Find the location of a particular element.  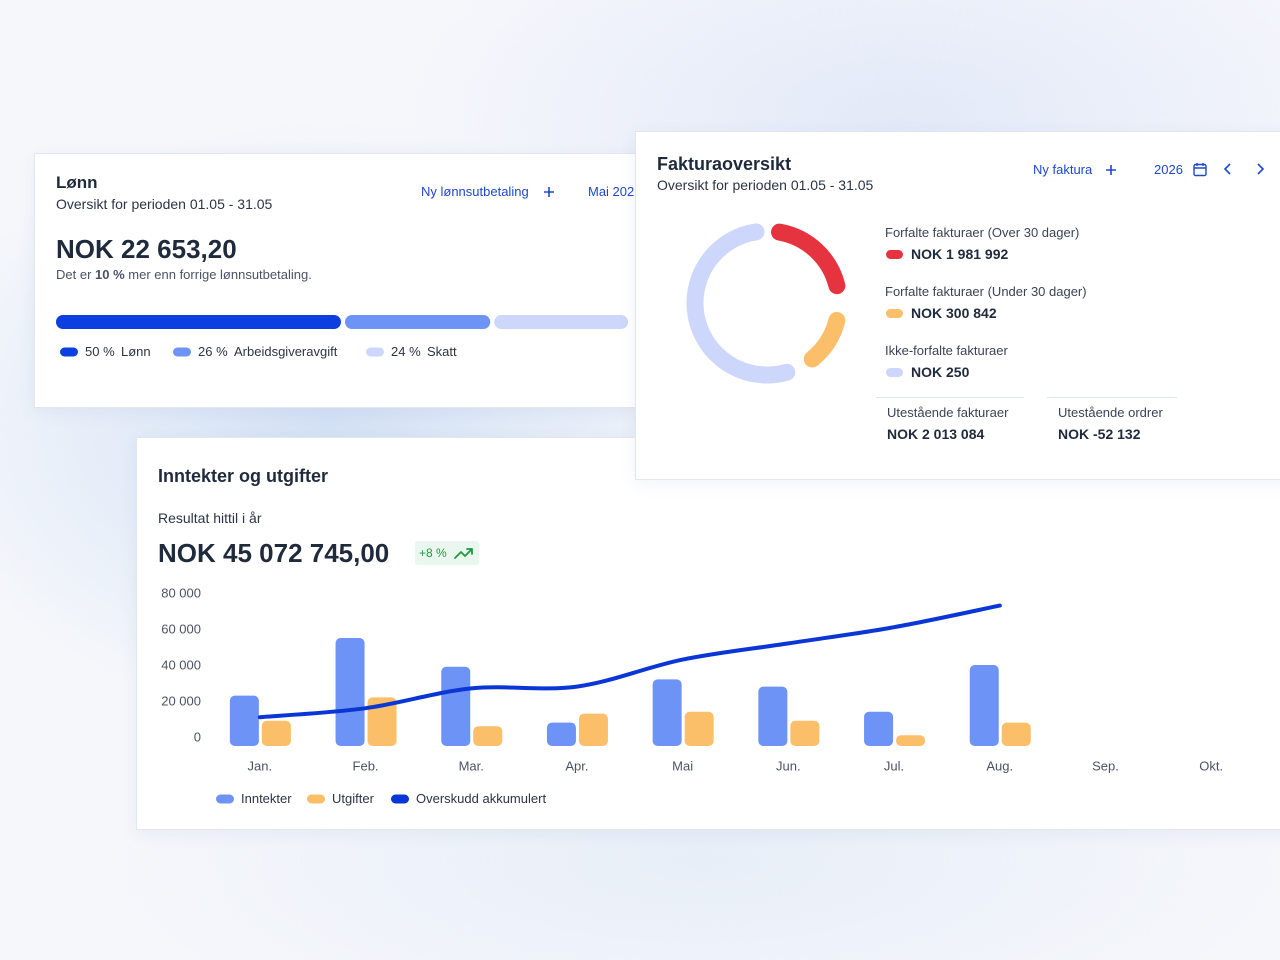

legend-label: Overskudd akkumulert is located at coordinates (481, 798).